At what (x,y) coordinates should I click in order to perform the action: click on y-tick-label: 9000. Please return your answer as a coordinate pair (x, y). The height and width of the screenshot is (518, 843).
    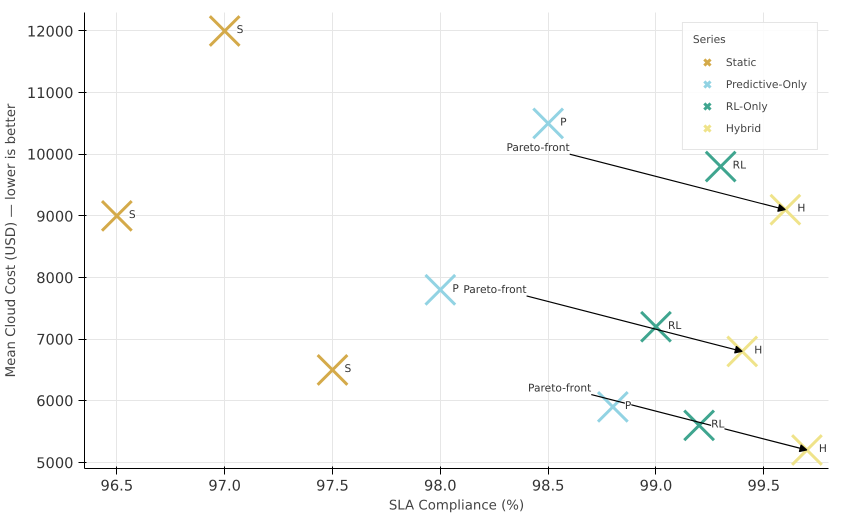
    Looking at the image, I should click on (55, 217).